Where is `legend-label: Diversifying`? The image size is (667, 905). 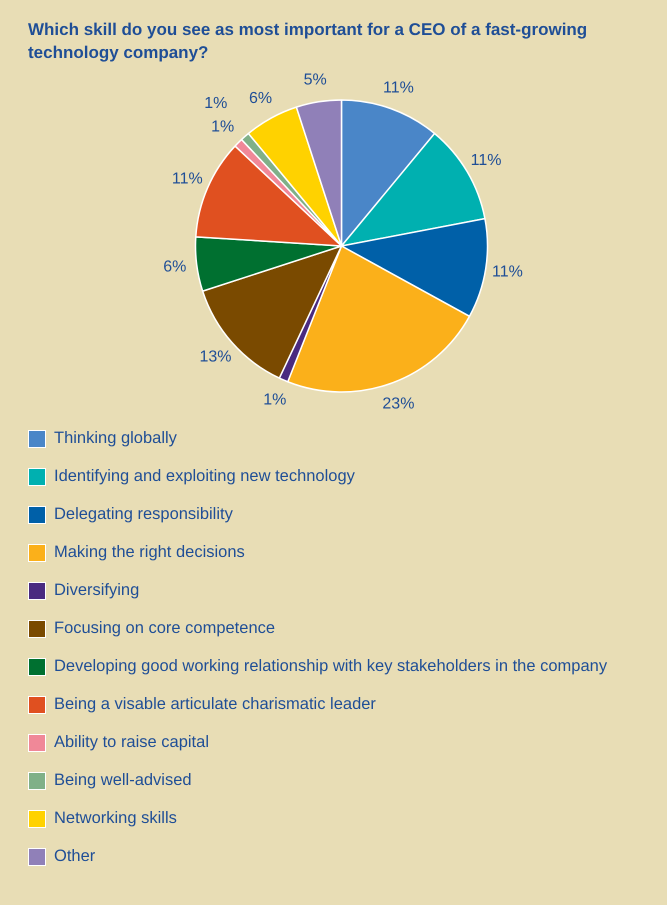 legend-label: Diversifying is located at coordinates (97, 590).